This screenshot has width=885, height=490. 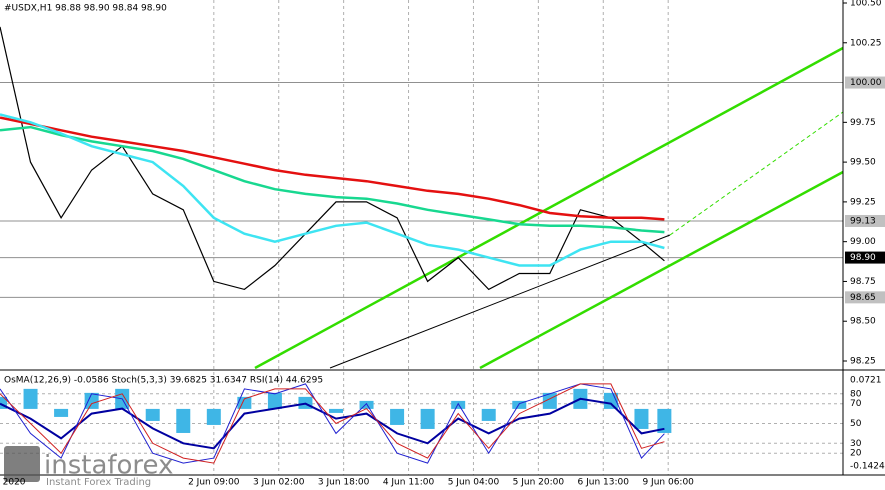 I want to click on x-tick-label: 3 Jun 18:00, so click(x=344, y=483).